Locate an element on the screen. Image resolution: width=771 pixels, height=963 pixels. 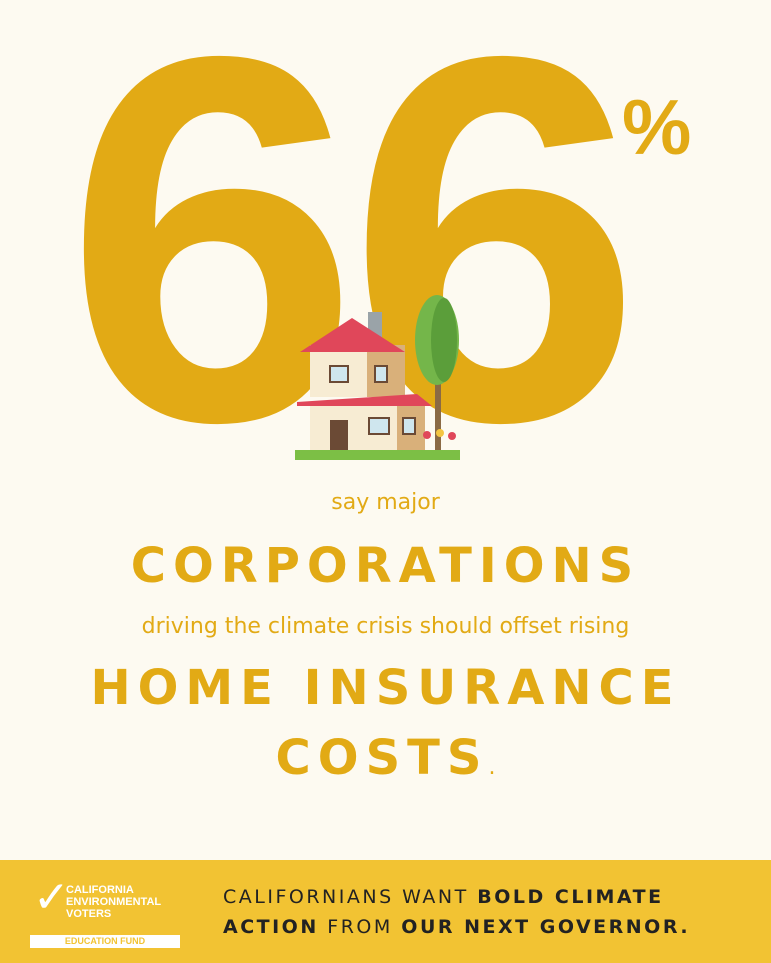
logo-education-fund: EDUCATION FUND is located at coordinates (105, 941).